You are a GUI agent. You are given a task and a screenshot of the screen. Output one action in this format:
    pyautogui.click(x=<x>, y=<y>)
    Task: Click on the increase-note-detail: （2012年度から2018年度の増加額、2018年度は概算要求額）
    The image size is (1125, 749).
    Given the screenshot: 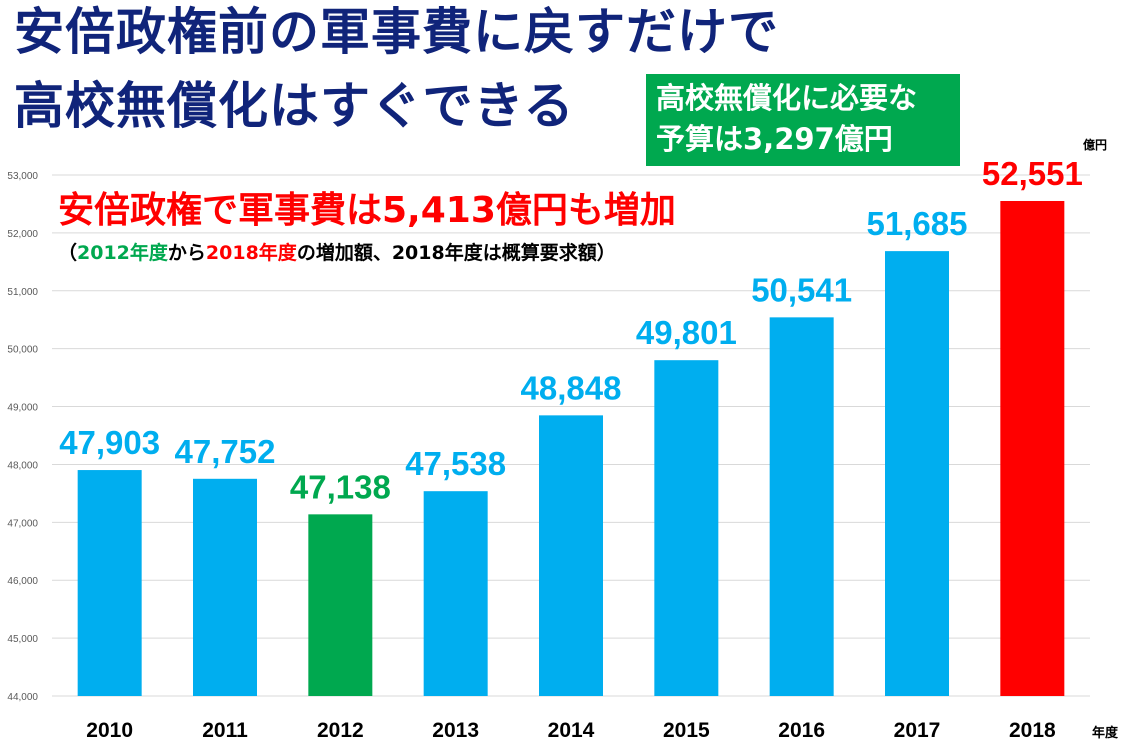 What is the action you would take?
    pyautogui.click(x=337, y=253)
    